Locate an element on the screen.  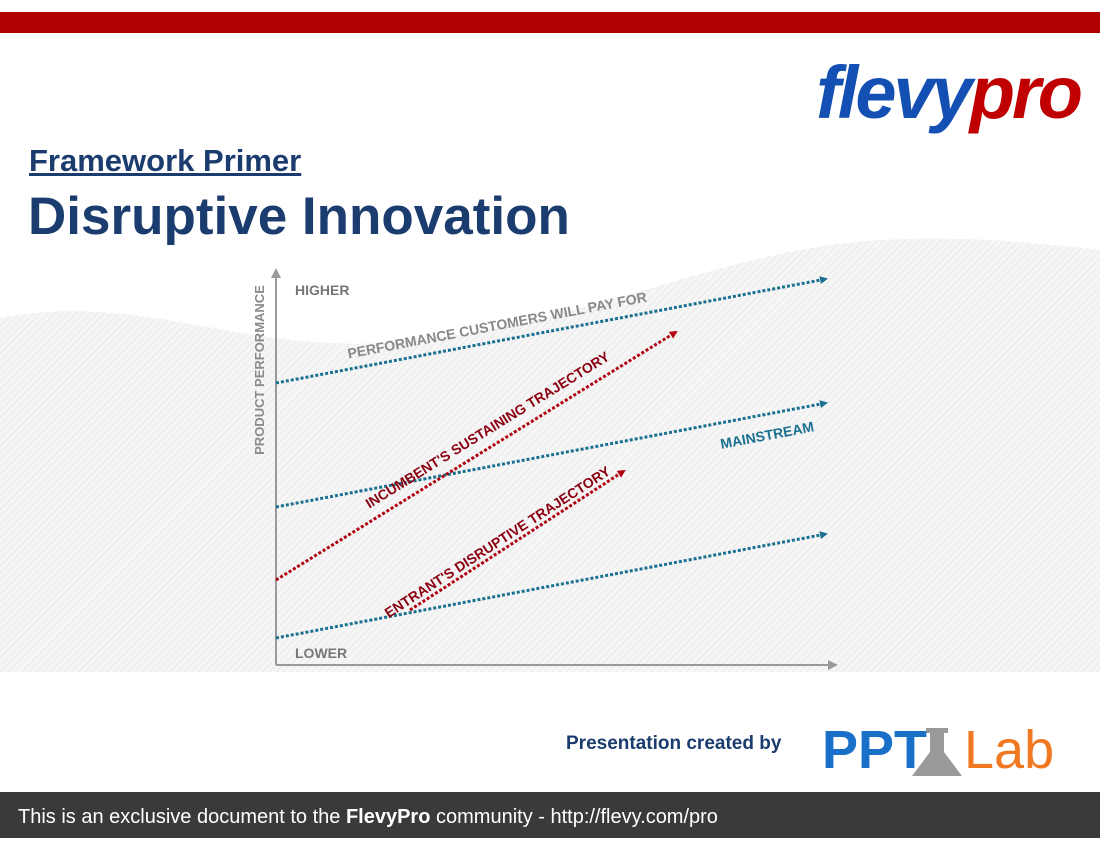
higher-label: HIGHER is located at coordinates (322, 290).